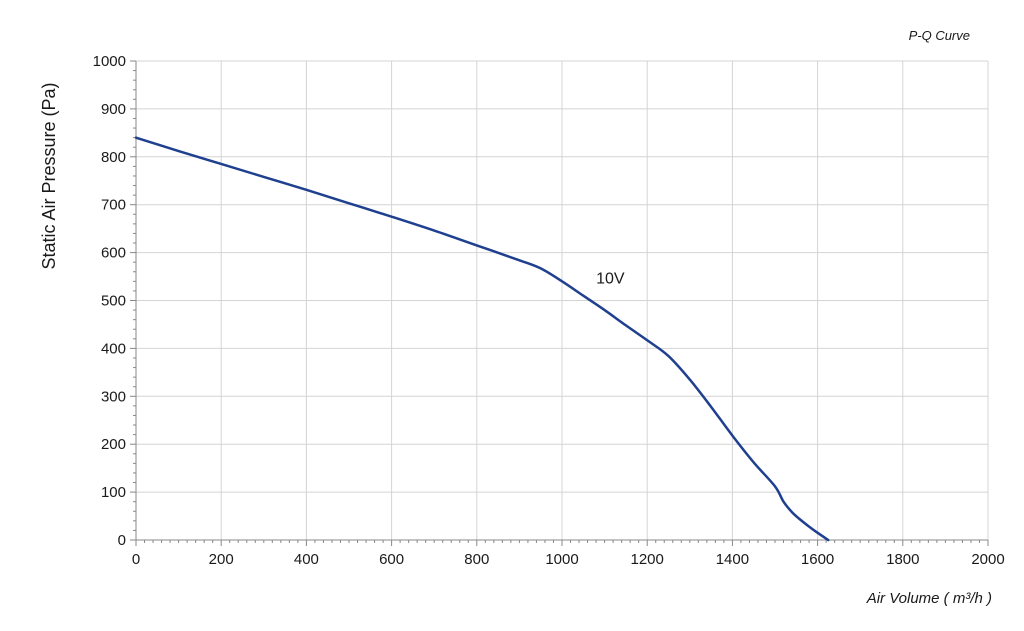  Describe the element at coordinates (391, 559) in the screenshot. I see `x-tick-label: 600` at that location.